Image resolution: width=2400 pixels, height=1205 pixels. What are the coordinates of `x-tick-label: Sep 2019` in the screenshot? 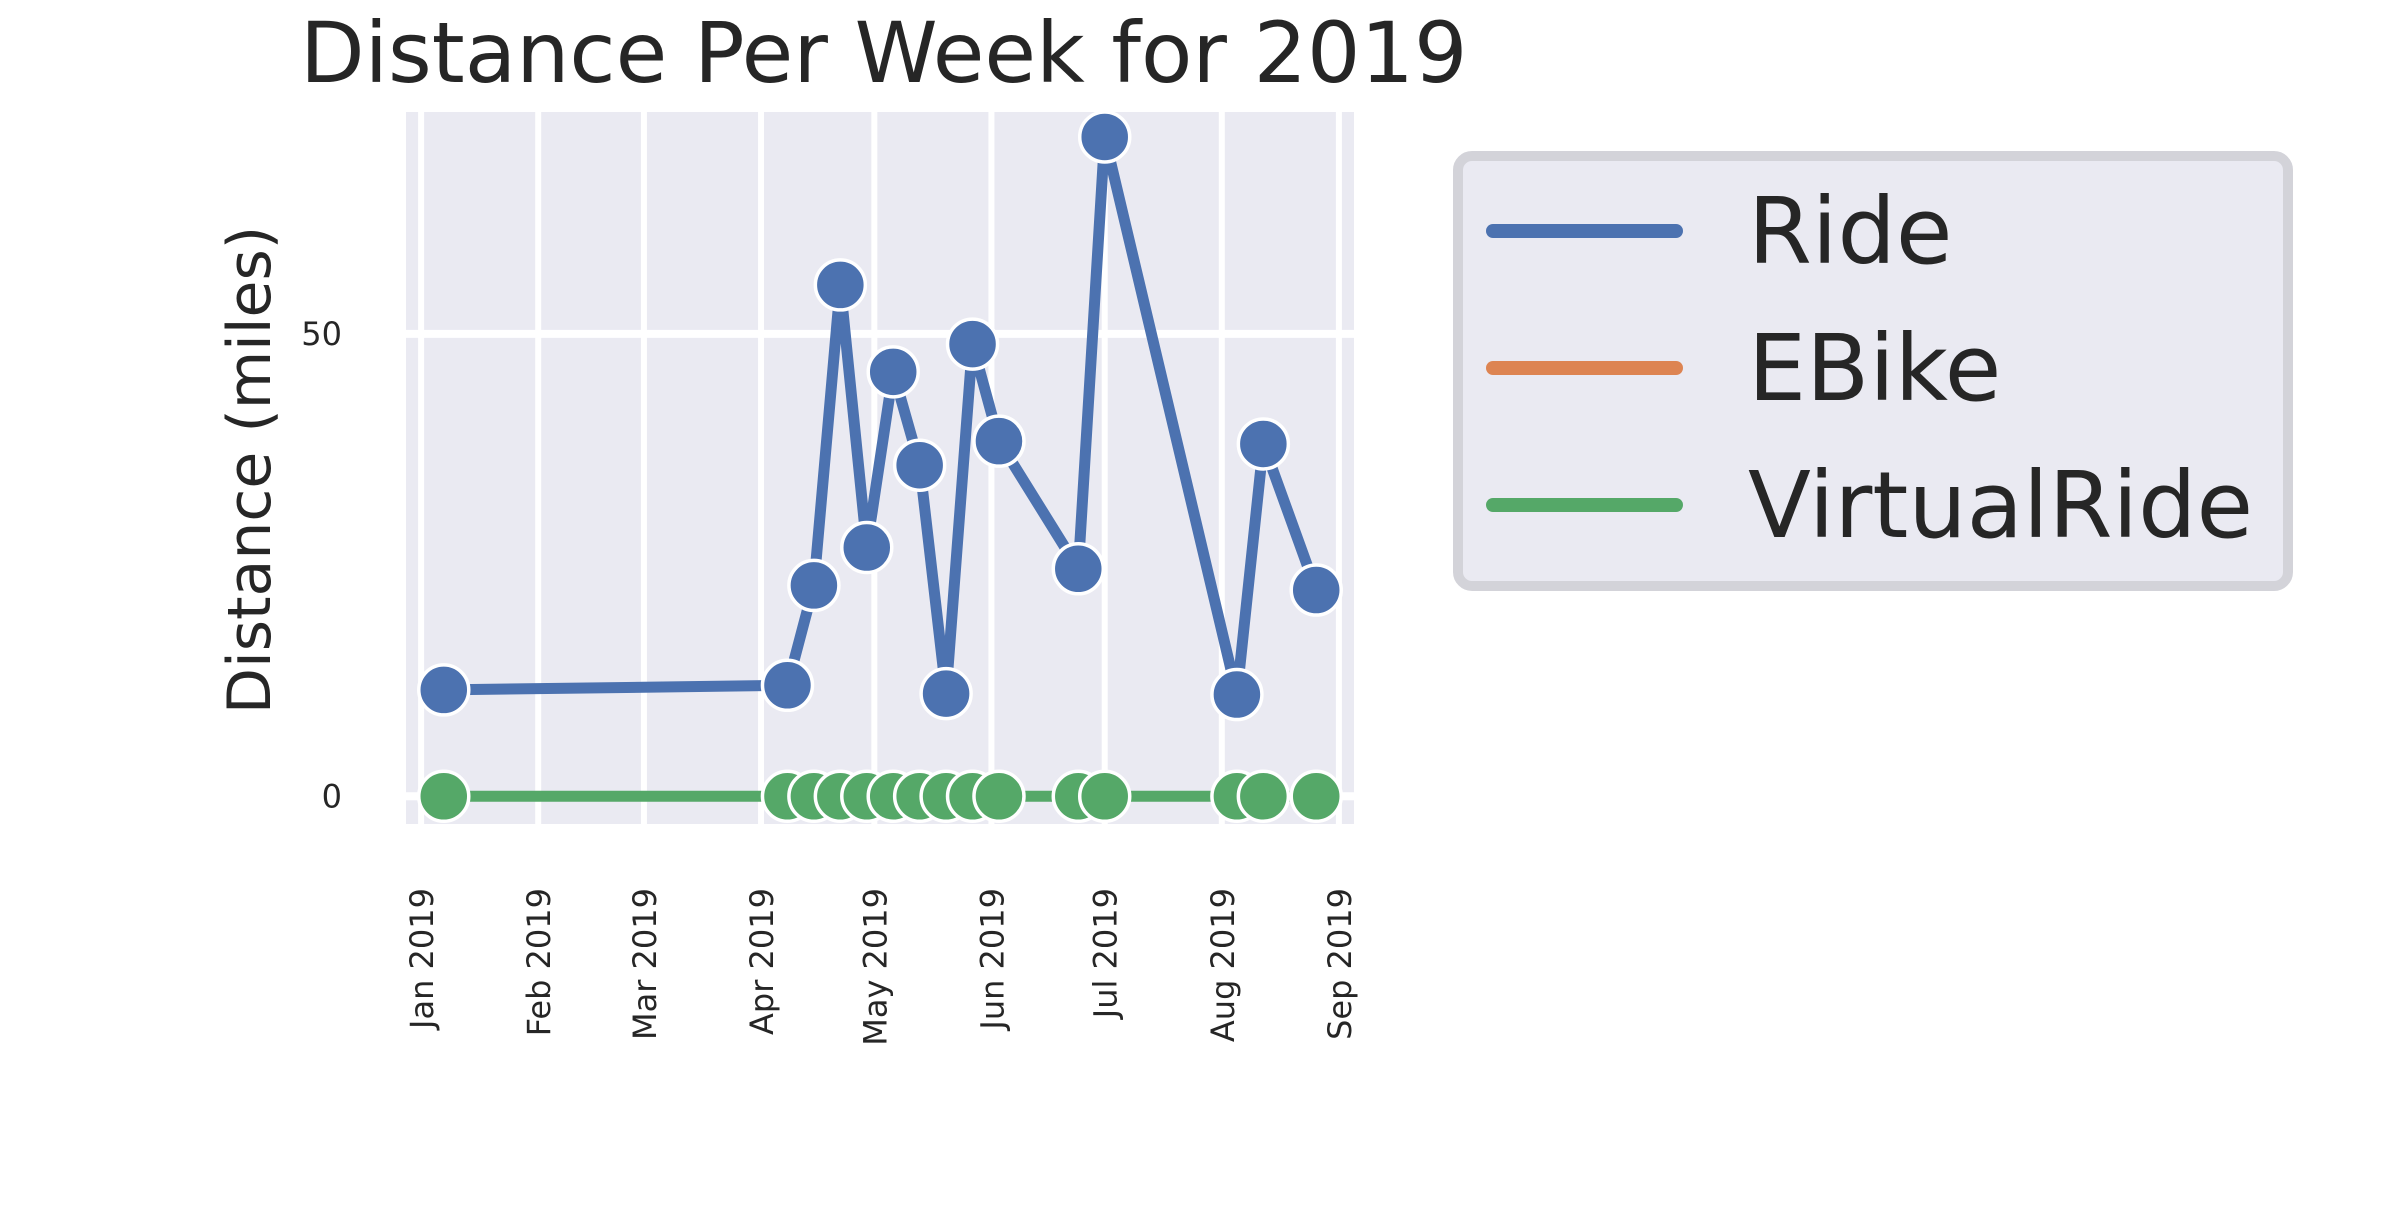 It's located at (1340, 964).